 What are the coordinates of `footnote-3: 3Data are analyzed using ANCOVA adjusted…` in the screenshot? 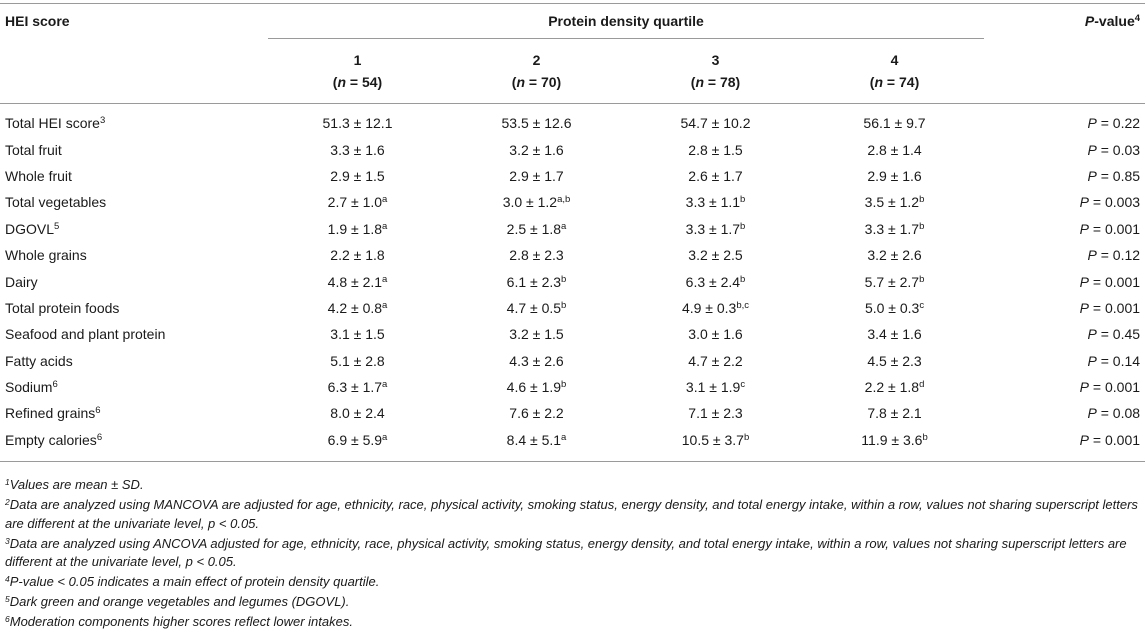 It's located at (566, 552).